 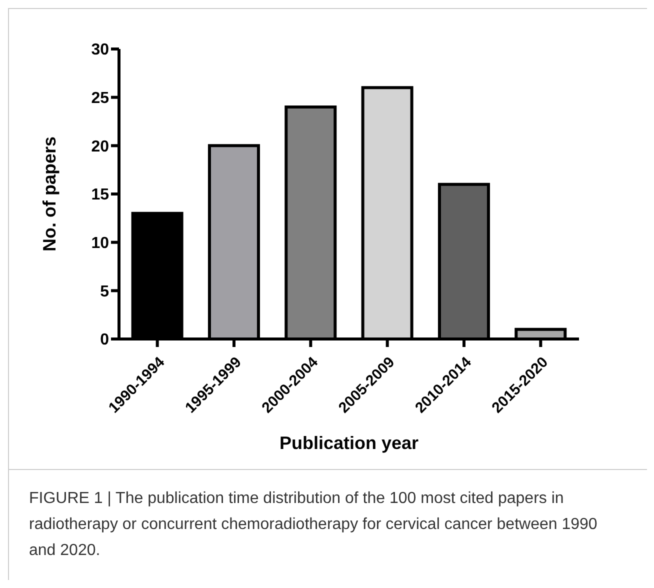 What do you see at coordinates (100, 147) in the screenshot?
I see `y-tick-label: 20` at bounding box center [100, 147].